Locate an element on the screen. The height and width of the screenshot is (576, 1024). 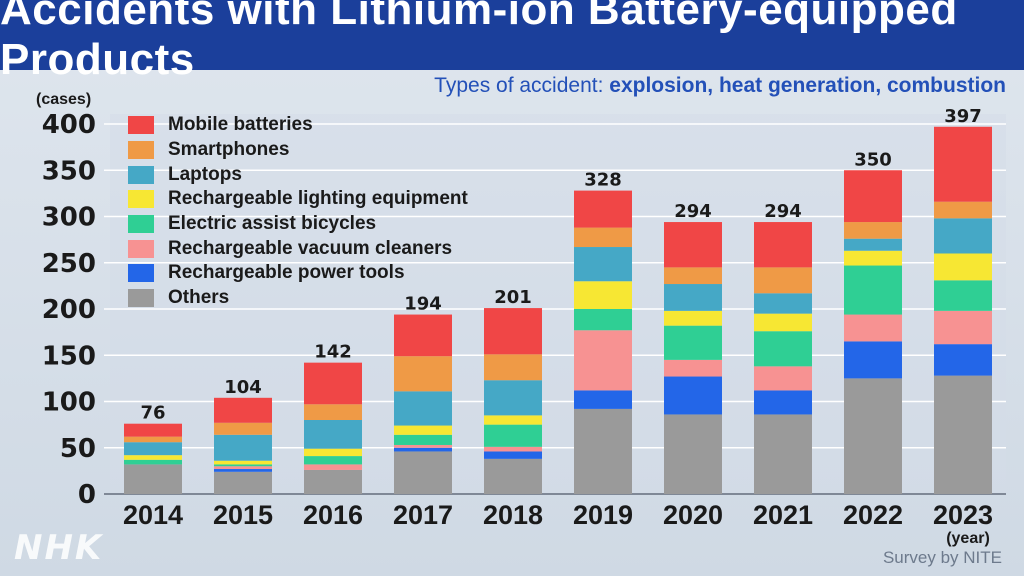
legend-label: Mobile batteries is located at coordinates (240, 125).